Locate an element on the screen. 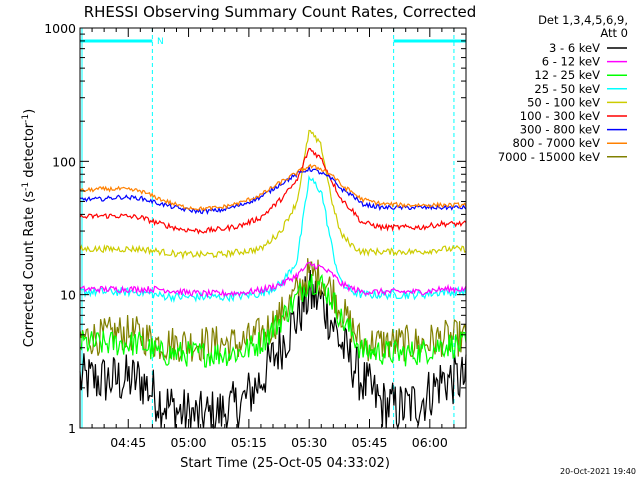  x-tick-label: 05:45 is located at coordinates (369, 442).